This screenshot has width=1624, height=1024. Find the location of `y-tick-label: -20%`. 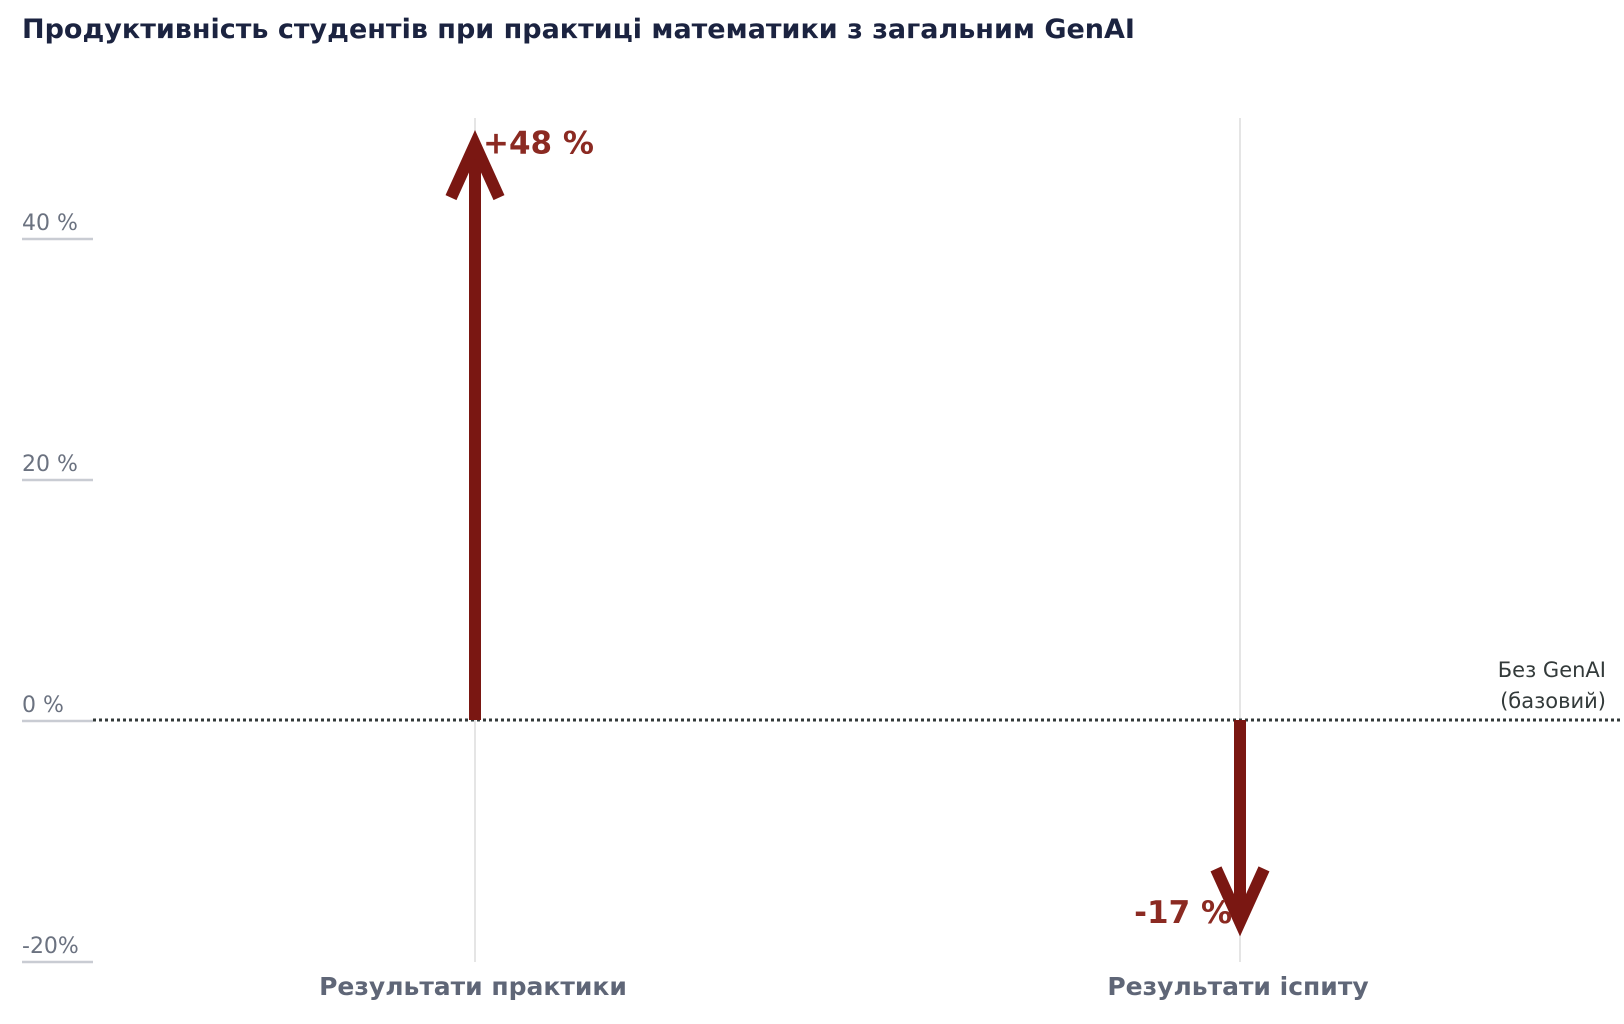

y-tick-label: -20% is located at coordinates (50, 946).